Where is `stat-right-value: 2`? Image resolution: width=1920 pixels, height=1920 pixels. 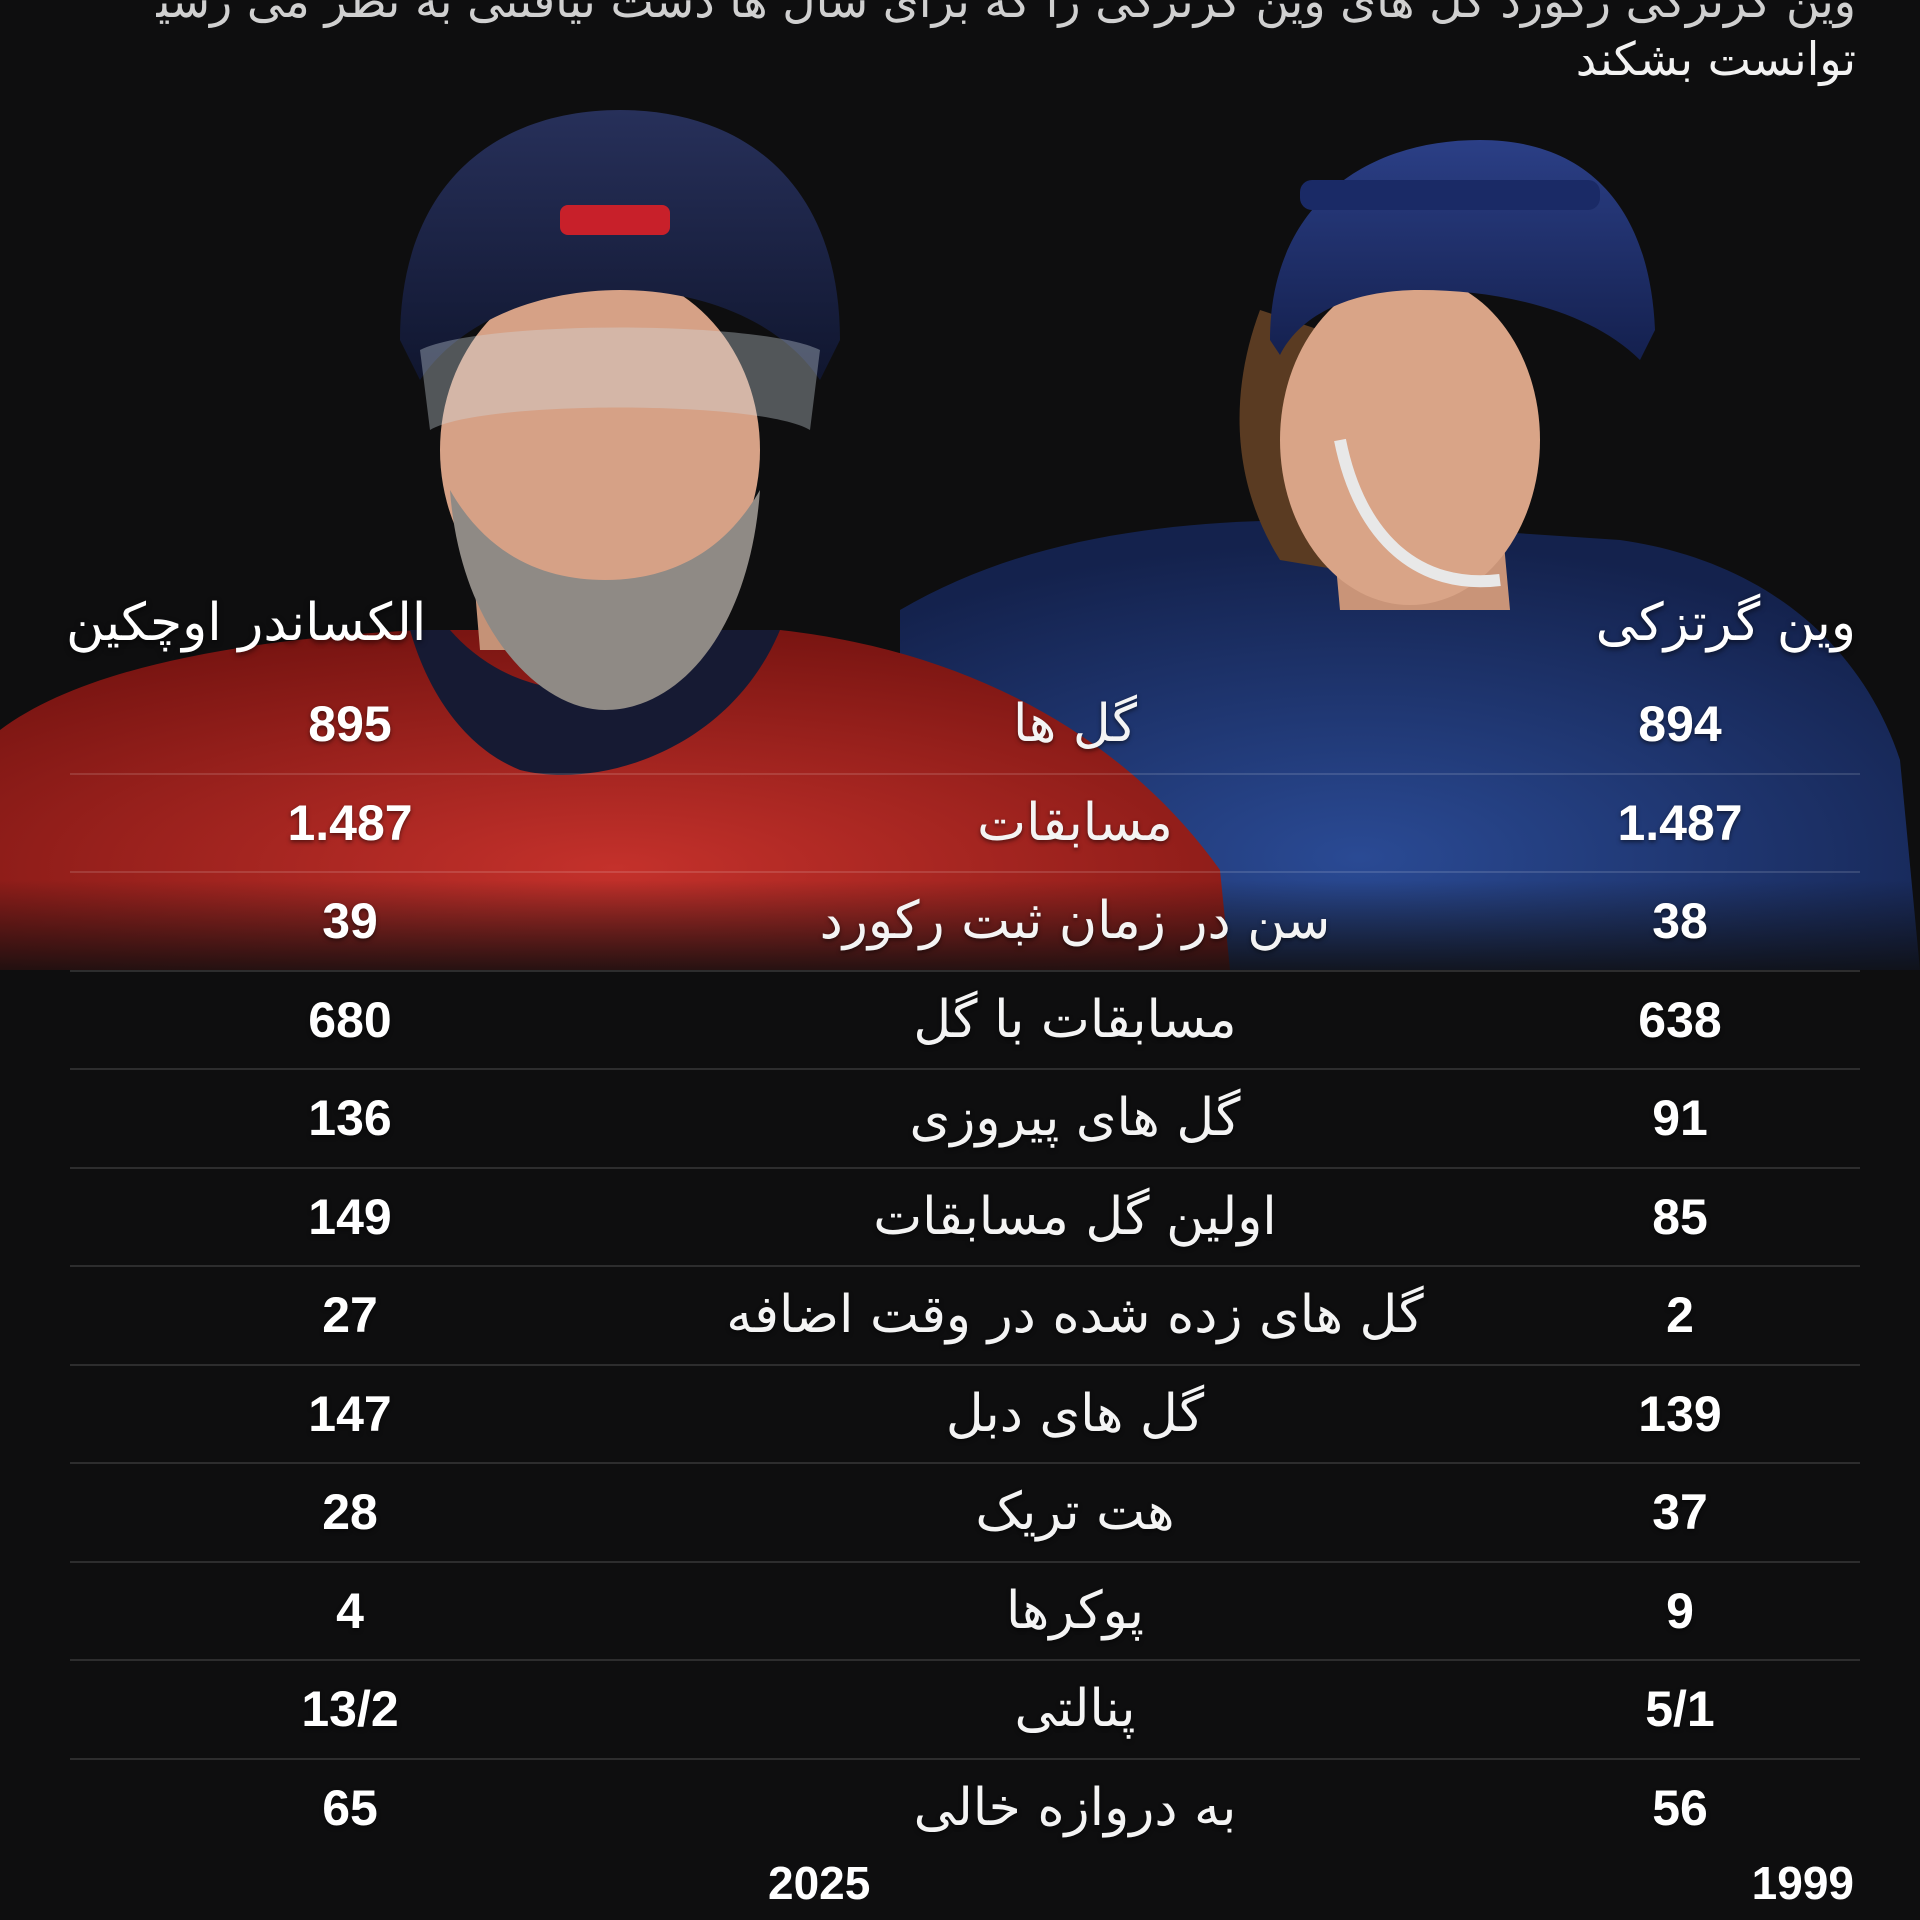
stat-right-value: 2 is located at coordinates (1680, 1315).